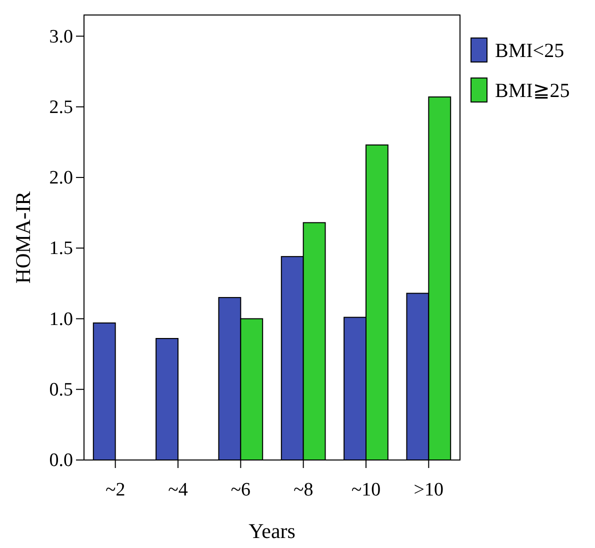 The image size is (595, 548). What do you see at coordinates (272, 531) in the screenshot?
I see `x-axis-title: Years` at bounding box center [272, 531].